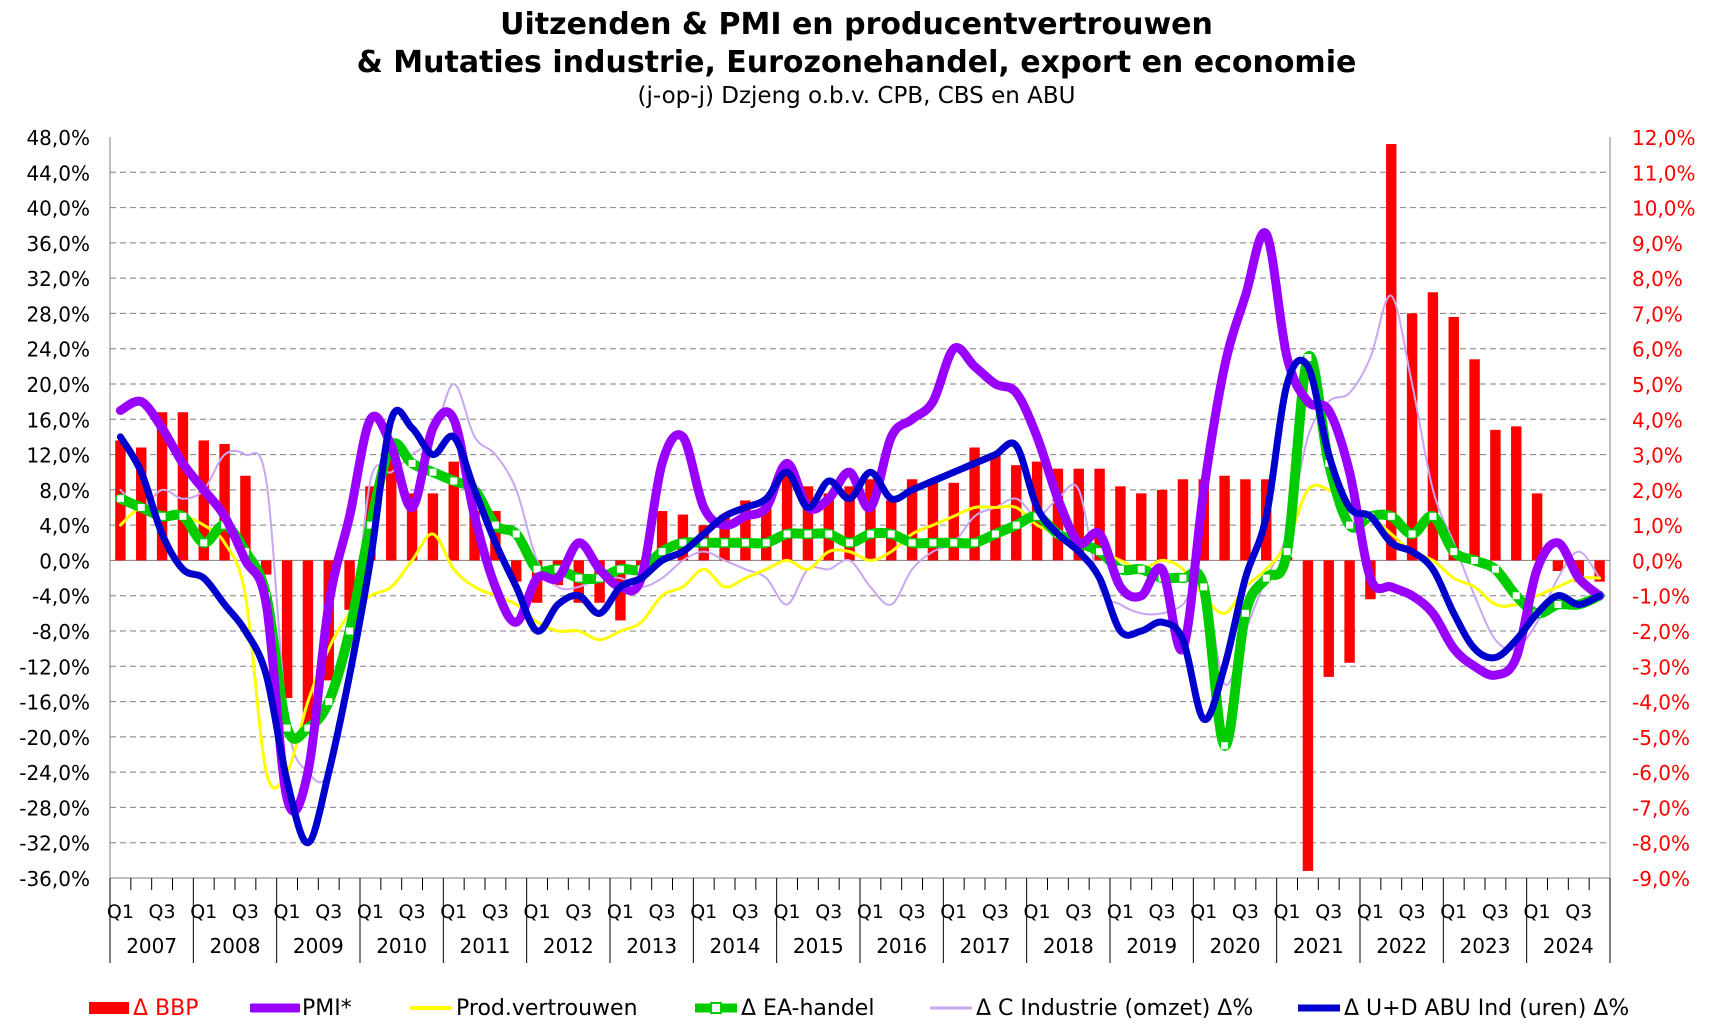  What do you see at coordinates (568, 946) in the screenshot?
I see `year-label: 2012` at bounding box center [568, 946].